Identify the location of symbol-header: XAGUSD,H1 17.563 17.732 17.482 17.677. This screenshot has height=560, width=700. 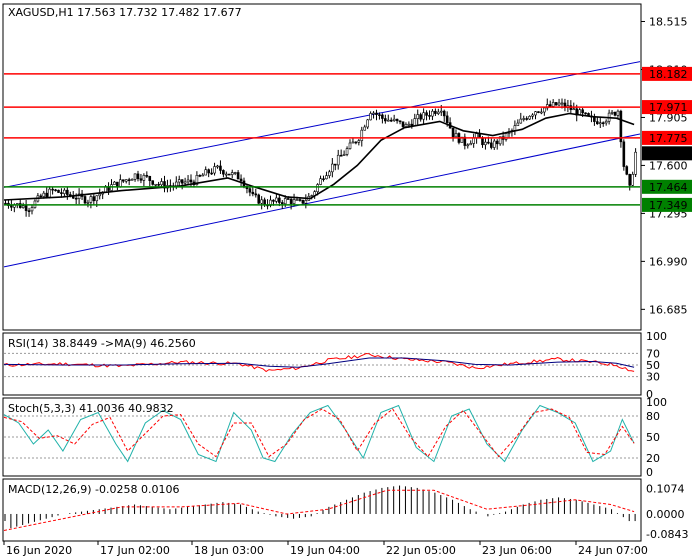
(125, 12).